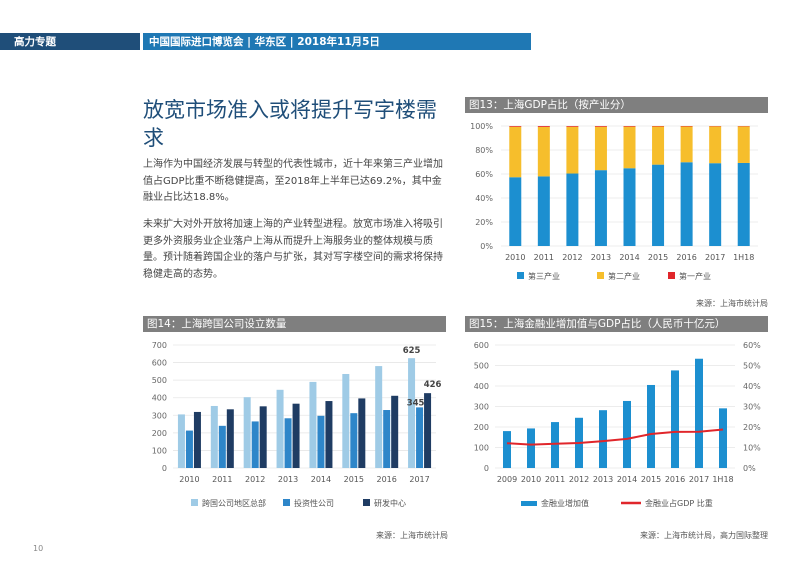 The width and height of the screenshot is (800, 566). What do you see at coordinates (387, 479) in the screenshot?
I see `fig14-x-tick: 2016` at bounding box center [387, 479].